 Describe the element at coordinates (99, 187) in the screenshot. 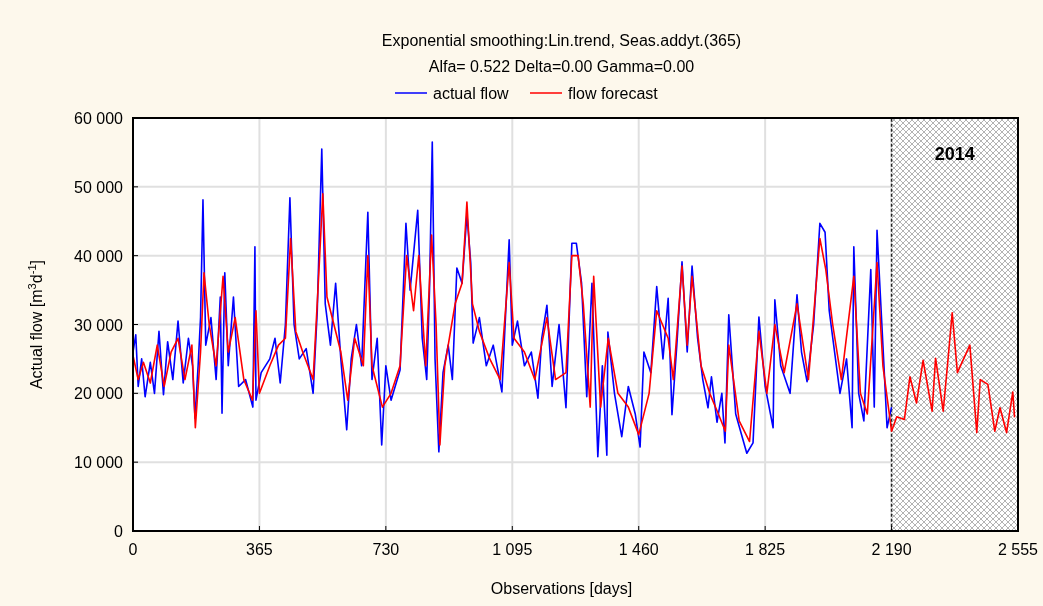

I see `y-tick-label: 50 000` at that location.